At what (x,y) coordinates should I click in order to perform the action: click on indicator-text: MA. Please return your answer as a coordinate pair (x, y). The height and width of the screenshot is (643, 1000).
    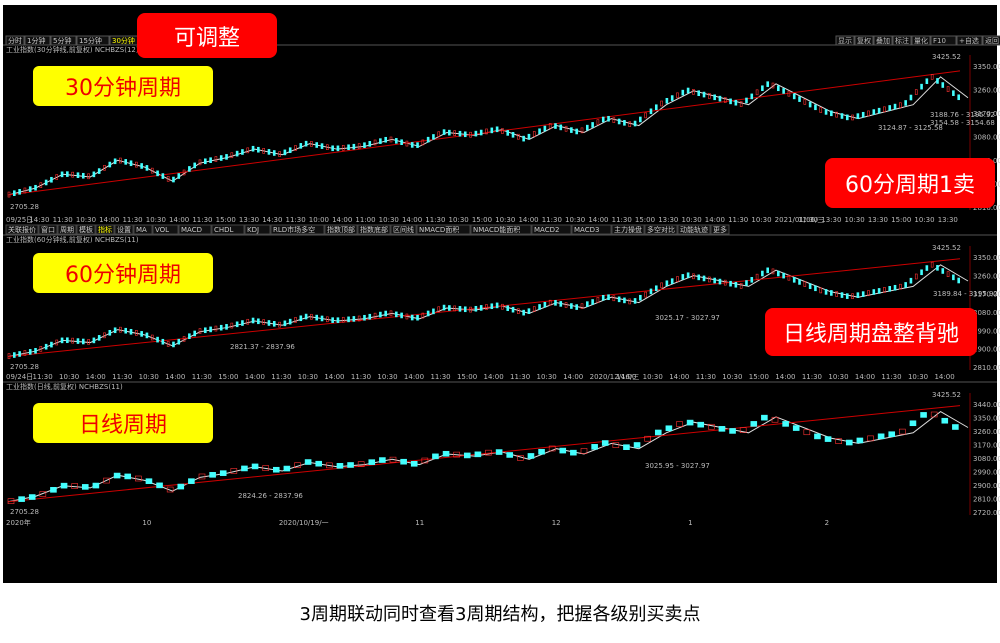
    Looking at the image, I should click on (141, 230).